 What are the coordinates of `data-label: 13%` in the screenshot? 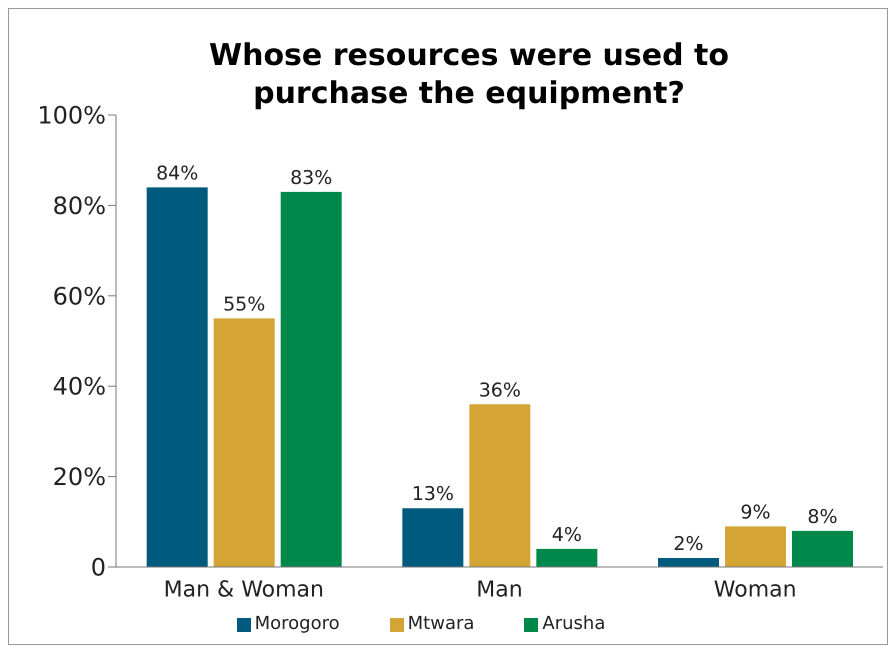 It's located at (433, 494).